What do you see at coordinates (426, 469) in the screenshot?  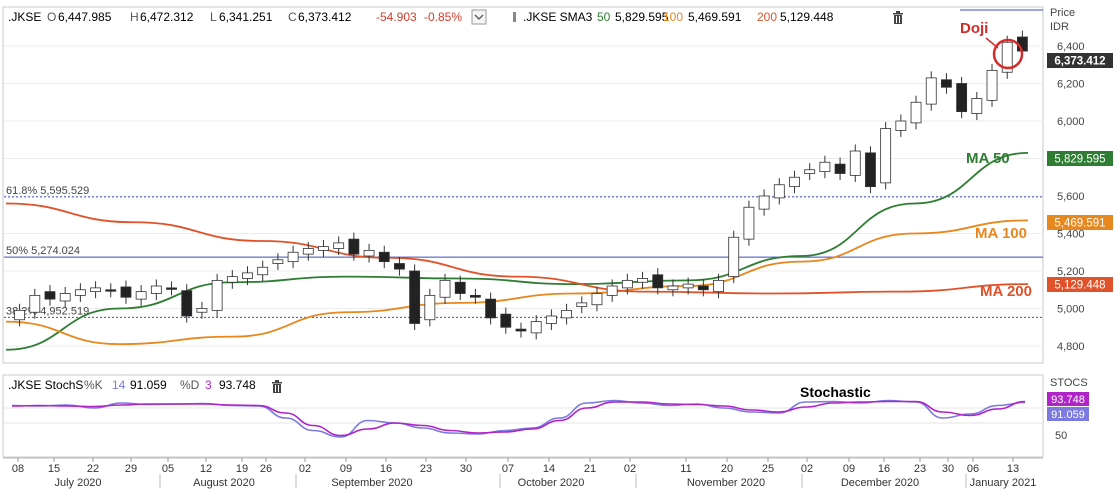 I see `x-tick-label: 23` at bounding box center [426, 469].